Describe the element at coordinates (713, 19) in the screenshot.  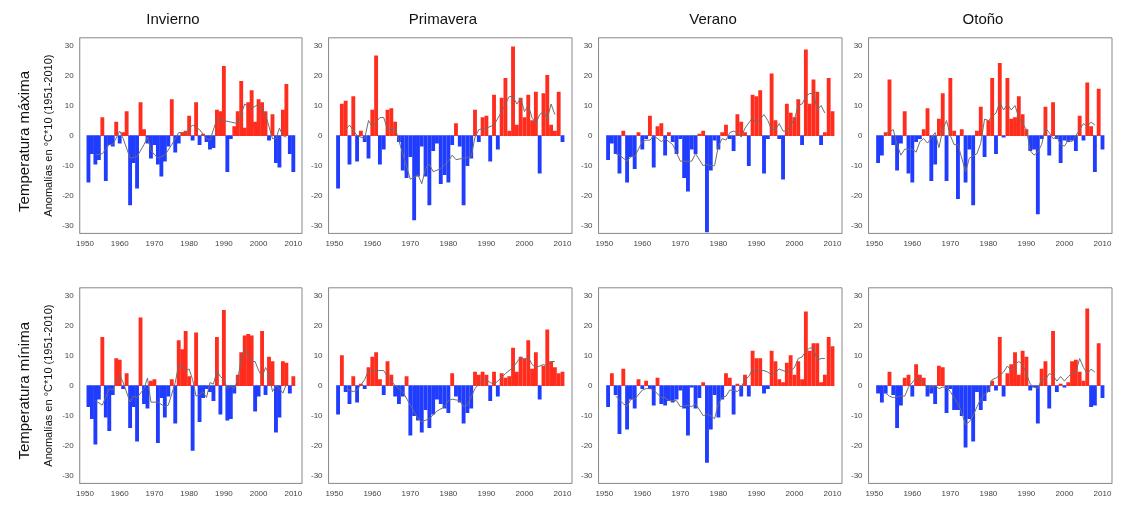
I see `chart-title: Verano` at that location.